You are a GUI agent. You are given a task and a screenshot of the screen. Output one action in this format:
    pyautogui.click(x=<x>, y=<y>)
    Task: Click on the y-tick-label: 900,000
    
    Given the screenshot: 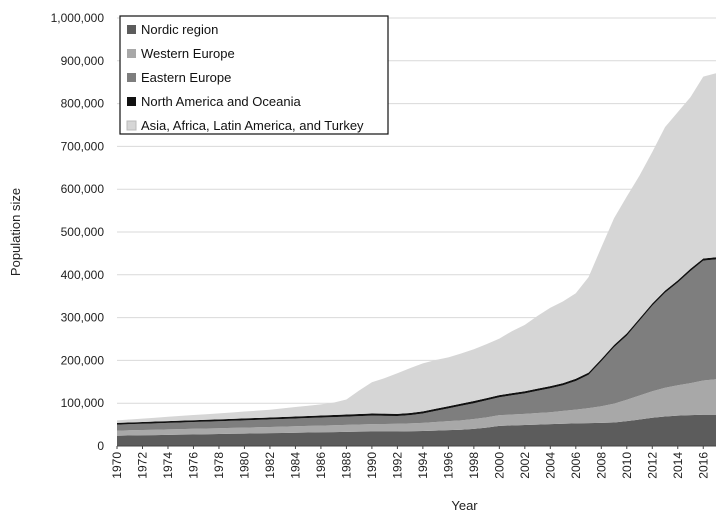 What is the action you would take?
    pyautogui.click(x=83, y=61)
    